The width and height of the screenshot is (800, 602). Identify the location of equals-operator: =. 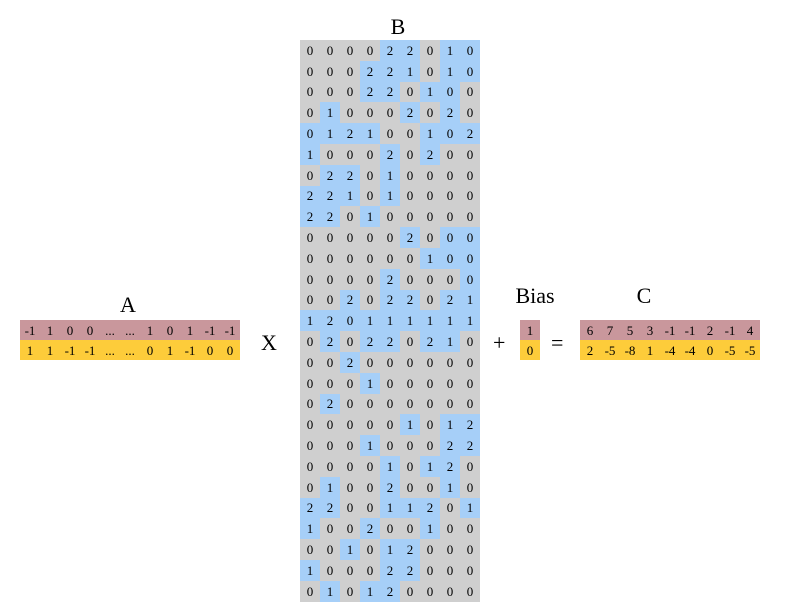
(557, 342).